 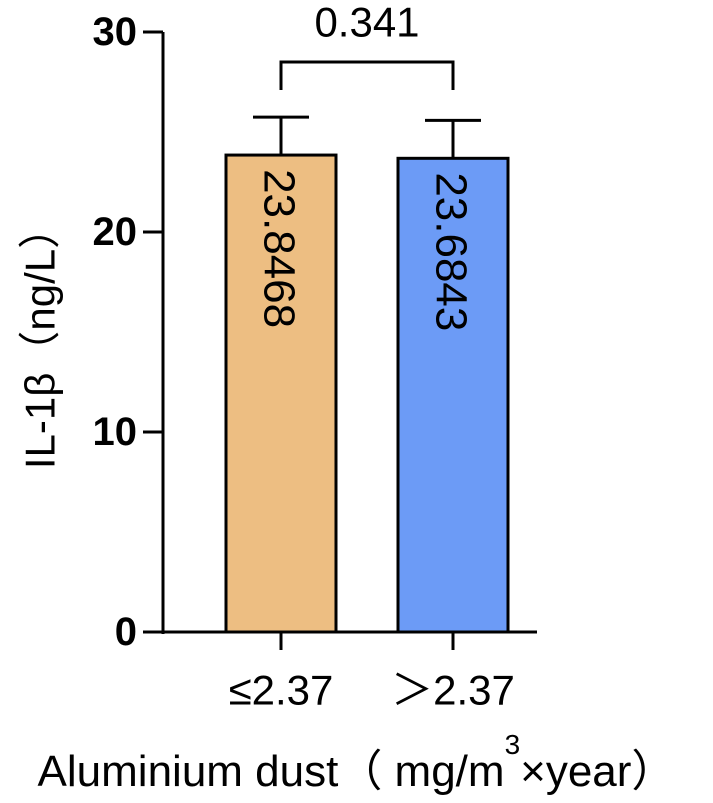 I want to click on comparison-bracket, so click(x=367, y=75).